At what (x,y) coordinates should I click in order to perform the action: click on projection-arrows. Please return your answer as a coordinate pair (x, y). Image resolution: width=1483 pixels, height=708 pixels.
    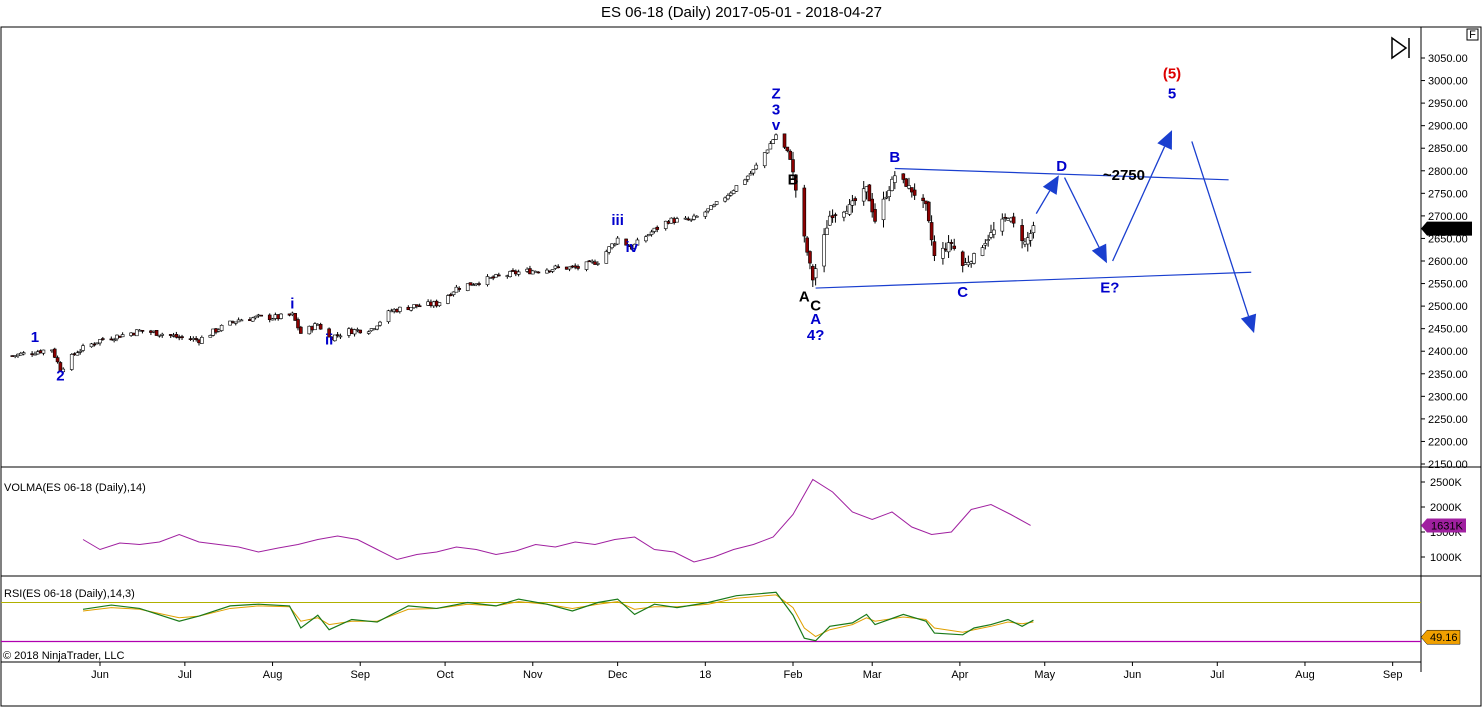
    Looking at the image, I should click on (1146, 232).